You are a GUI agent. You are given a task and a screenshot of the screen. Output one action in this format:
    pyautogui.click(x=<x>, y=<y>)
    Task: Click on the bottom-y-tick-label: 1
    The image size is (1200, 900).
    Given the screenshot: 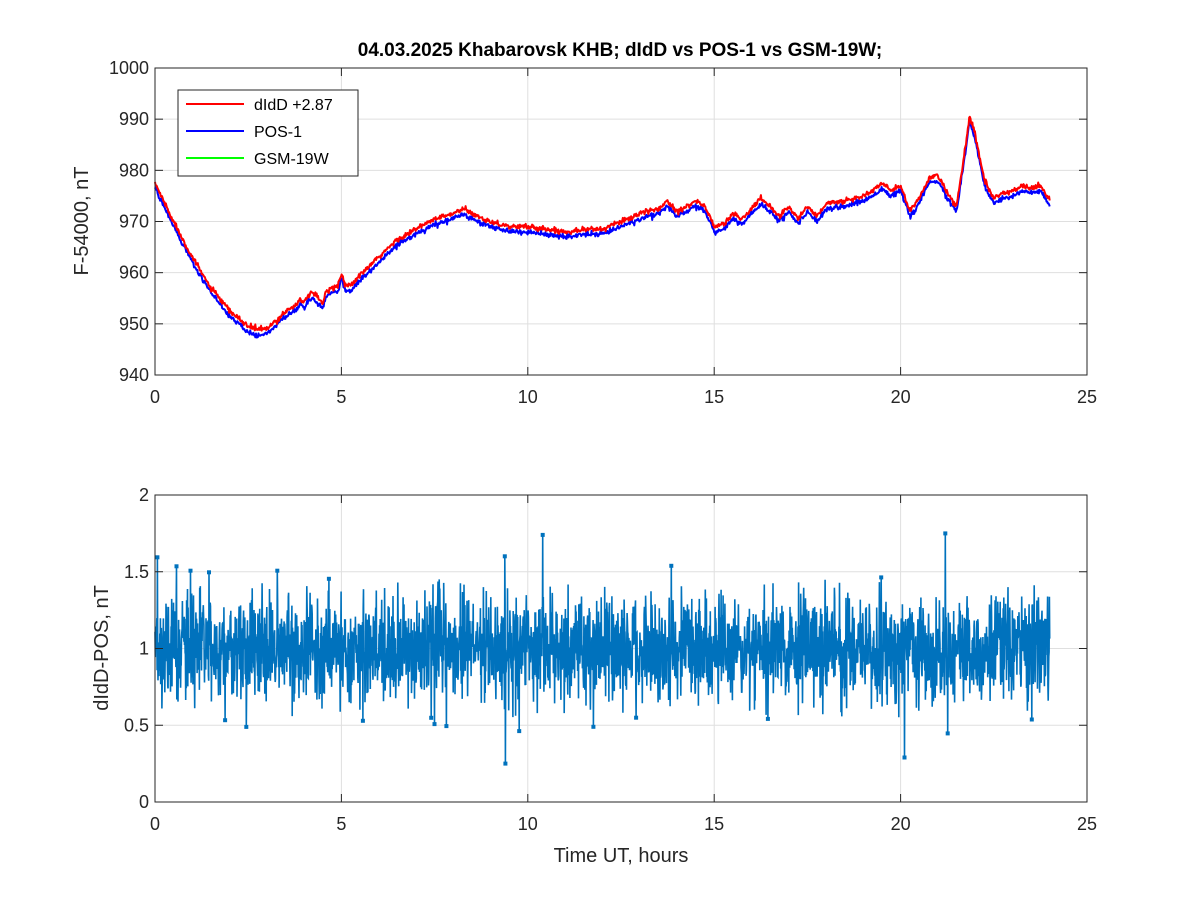 What is the action you would take?
    pyautogui.click(x=144, y=649)
    